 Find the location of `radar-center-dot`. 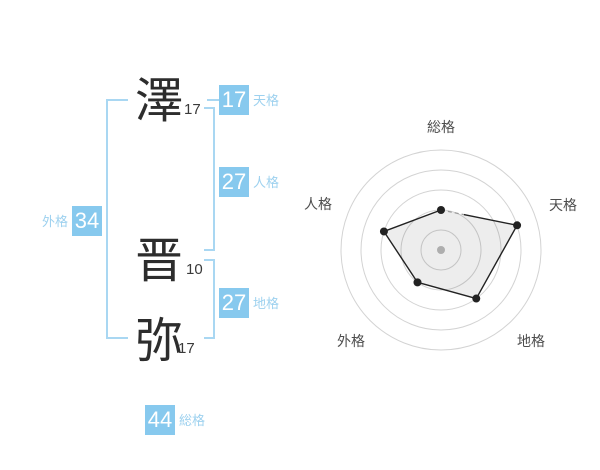

radar-center-dot is located at coordinates (441, 250).